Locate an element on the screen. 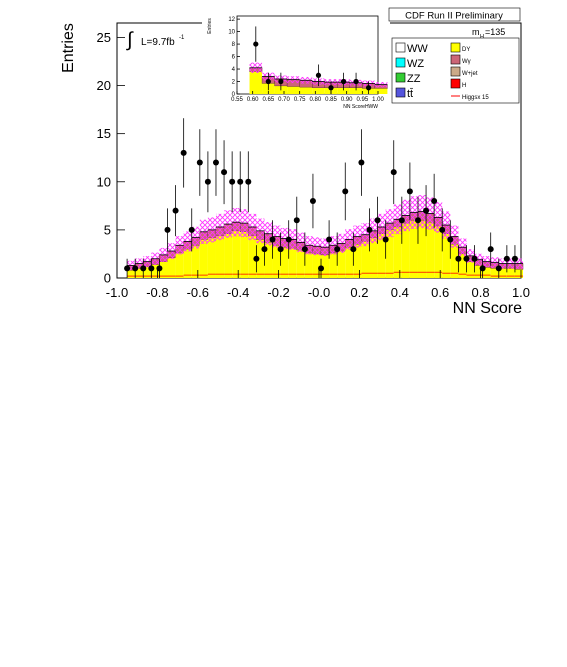  main-y-axis-label: Entries is located at coordinates (68, 48).